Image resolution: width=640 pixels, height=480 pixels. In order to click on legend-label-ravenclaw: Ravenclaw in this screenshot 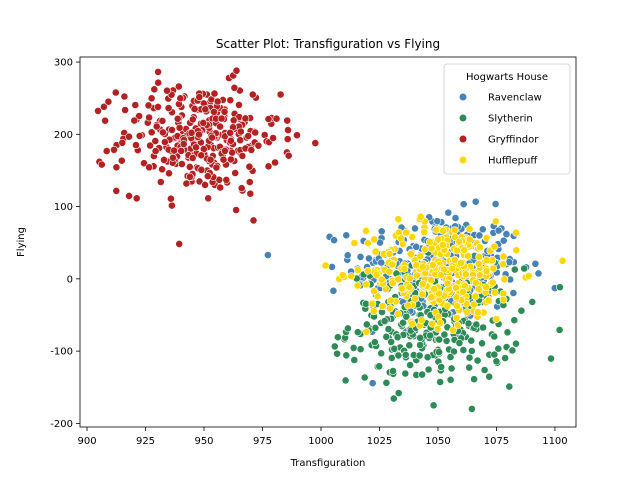, I will do `click(515, 98)`.